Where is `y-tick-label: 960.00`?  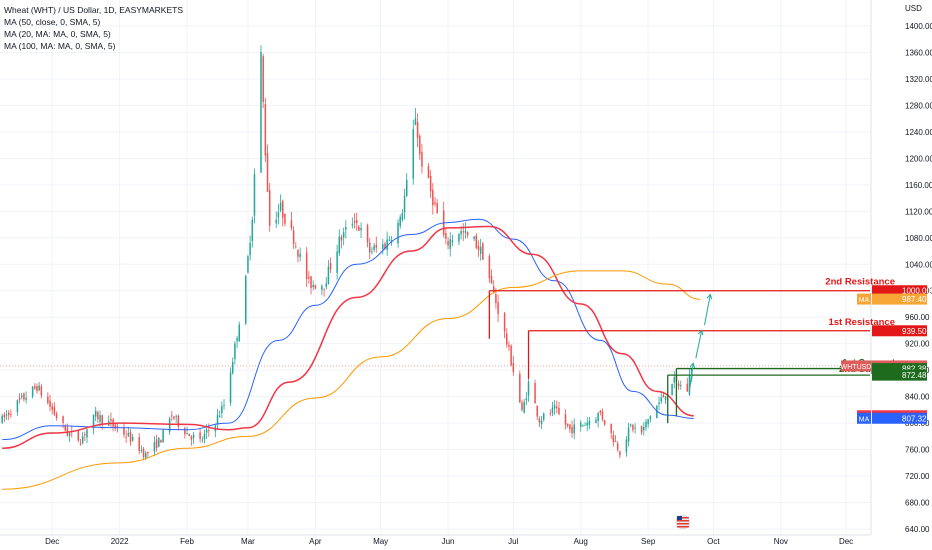 y-tick-label: 960.00 is located at coordinates (917, 317).